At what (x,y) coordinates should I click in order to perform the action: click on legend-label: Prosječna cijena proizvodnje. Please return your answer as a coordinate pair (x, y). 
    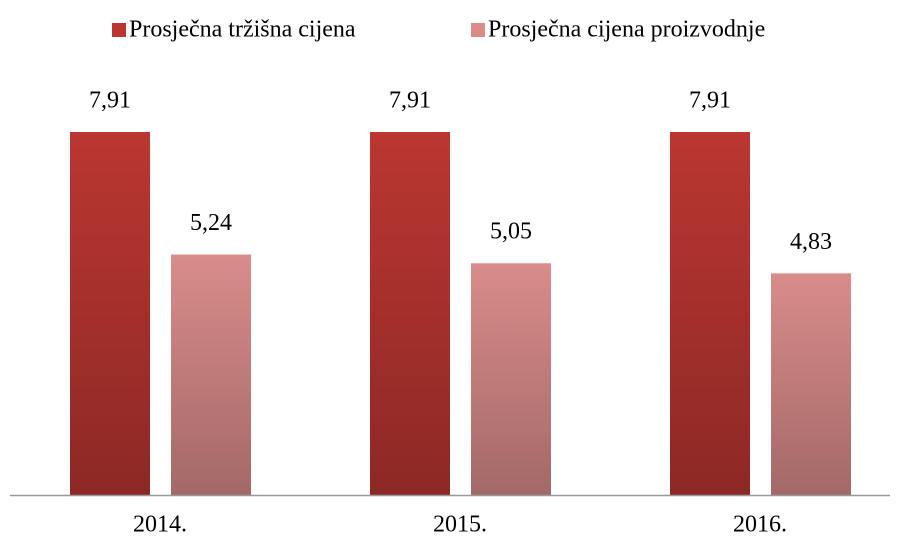
    Looking at the image, I should click on (626, 30).